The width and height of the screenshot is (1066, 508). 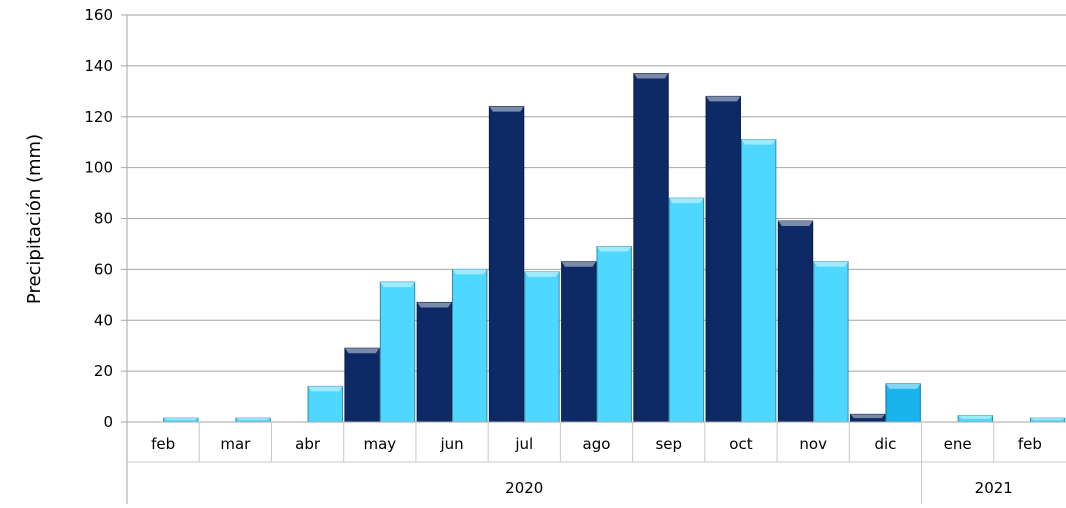 I want to click on x-category-label: dic, so click(x=885, y=444).